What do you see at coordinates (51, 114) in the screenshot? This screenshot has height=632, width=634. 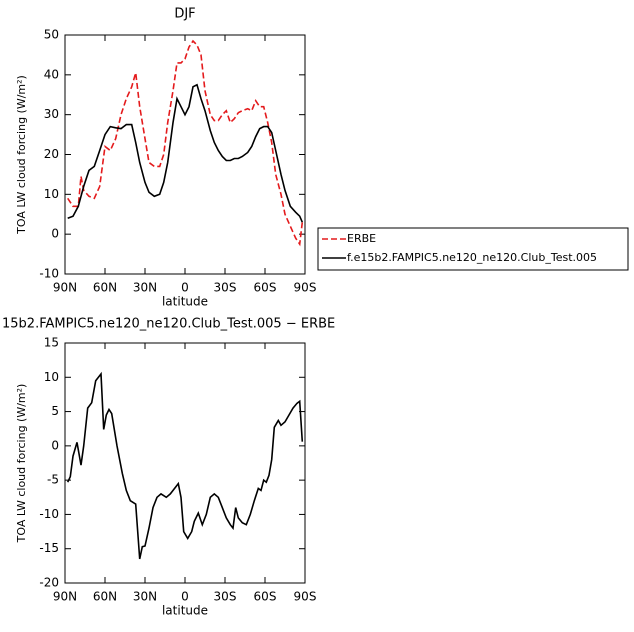 I see `y-tick-label: 30` at bounding box center [51, 114].